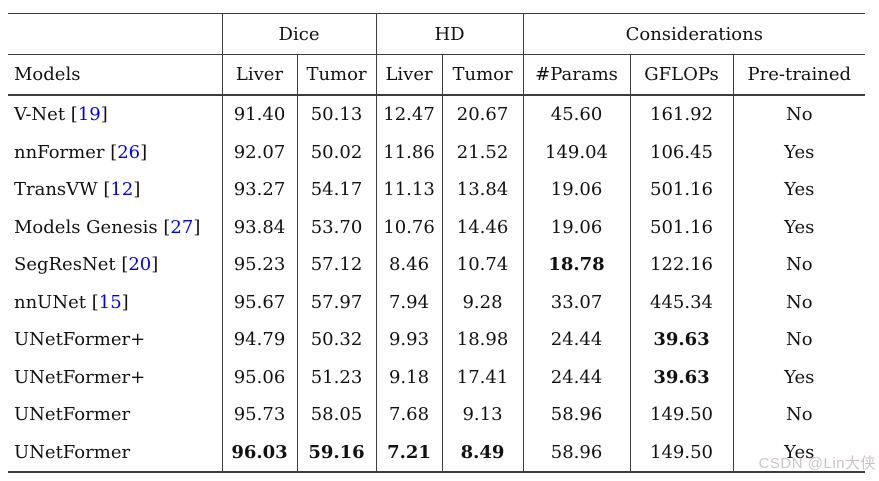  Describe the element at coordinates (260, 302) in the screenshot. I see `value-cell: 95.67` at that location.